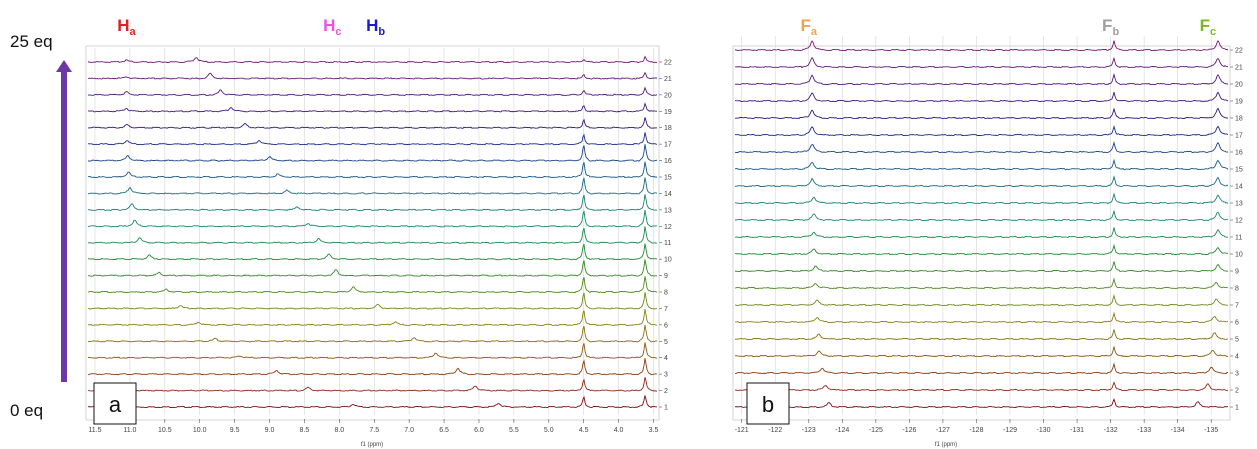 The width and height of the screenshot is (1257, 449). I want to click on spectrum-number: 17, so click(1239, 136).